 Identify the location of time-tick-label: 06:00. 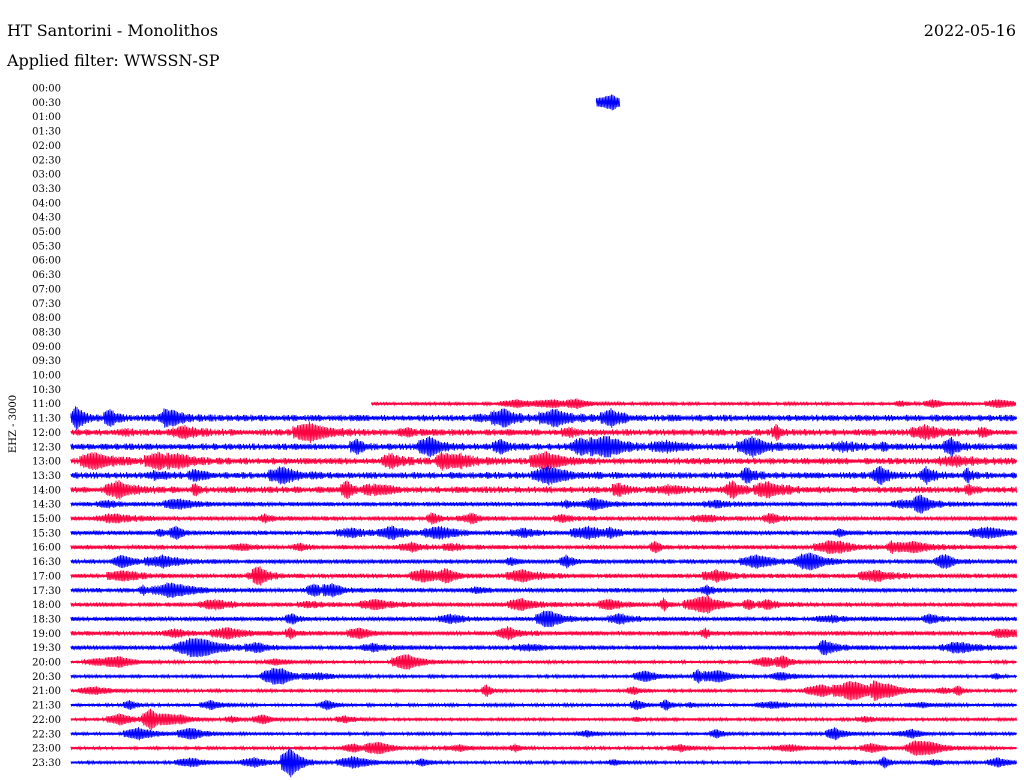
(46, 261).